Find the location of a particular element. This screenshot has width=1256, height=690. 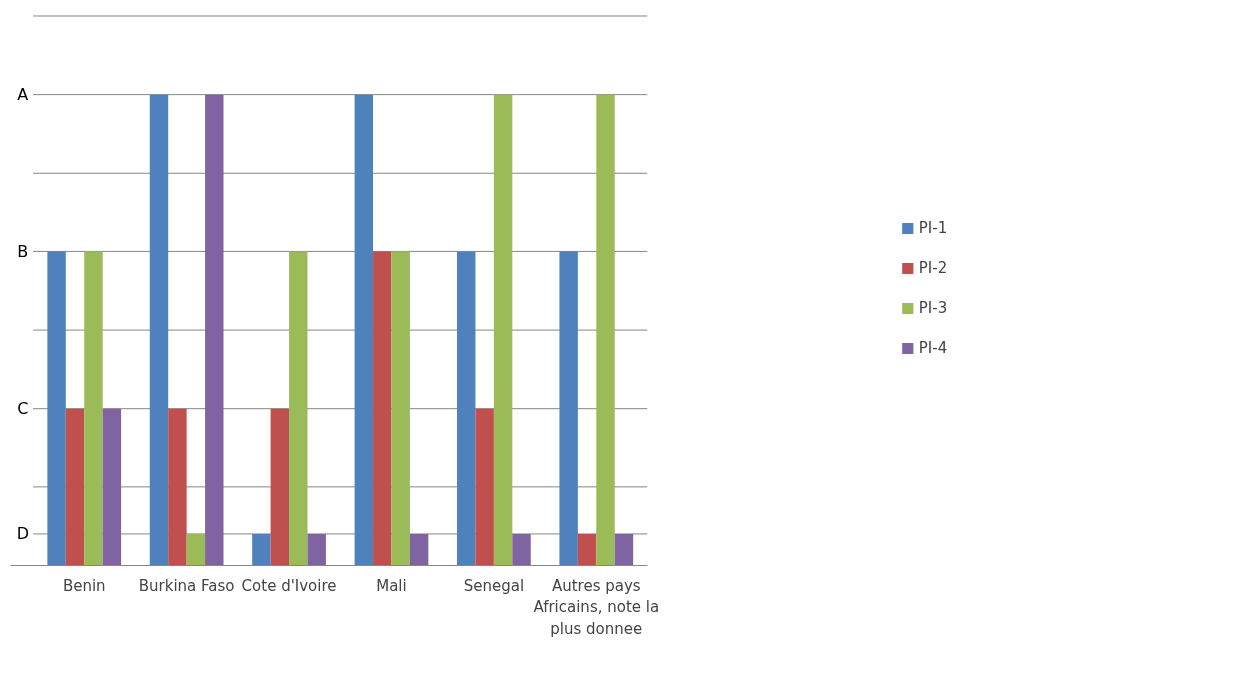

legend-label: PI-4 is located at coordinates (933, 347).